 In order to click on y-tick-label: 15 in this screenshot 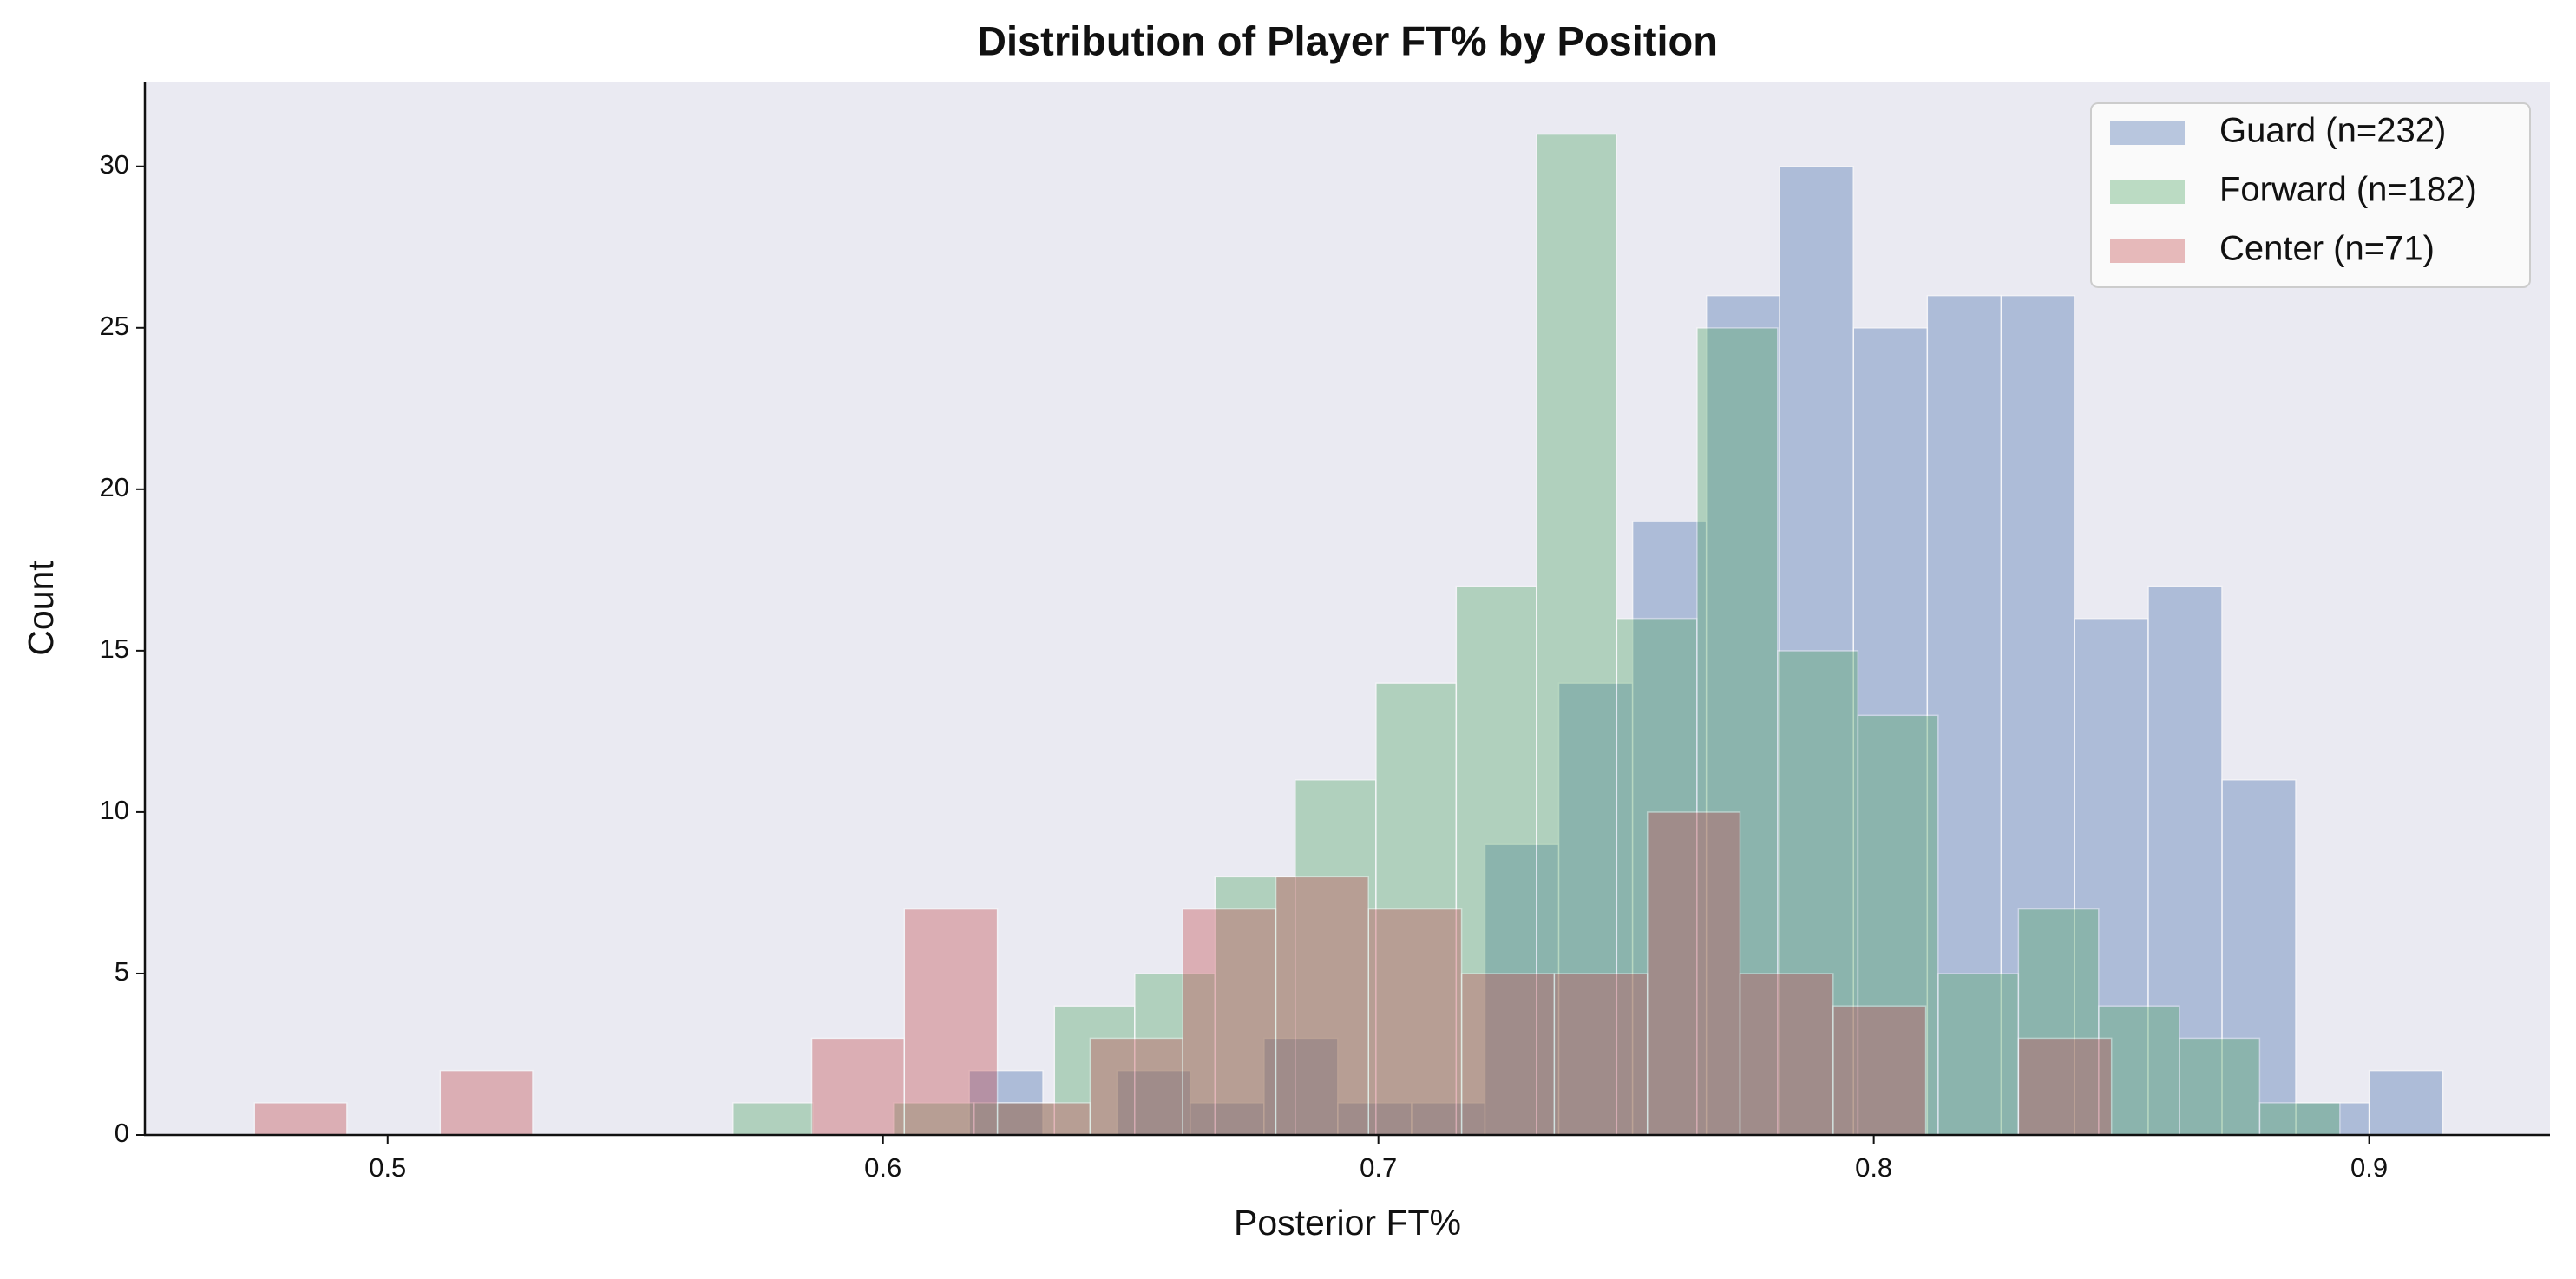, I will do `click(114, 648)`.